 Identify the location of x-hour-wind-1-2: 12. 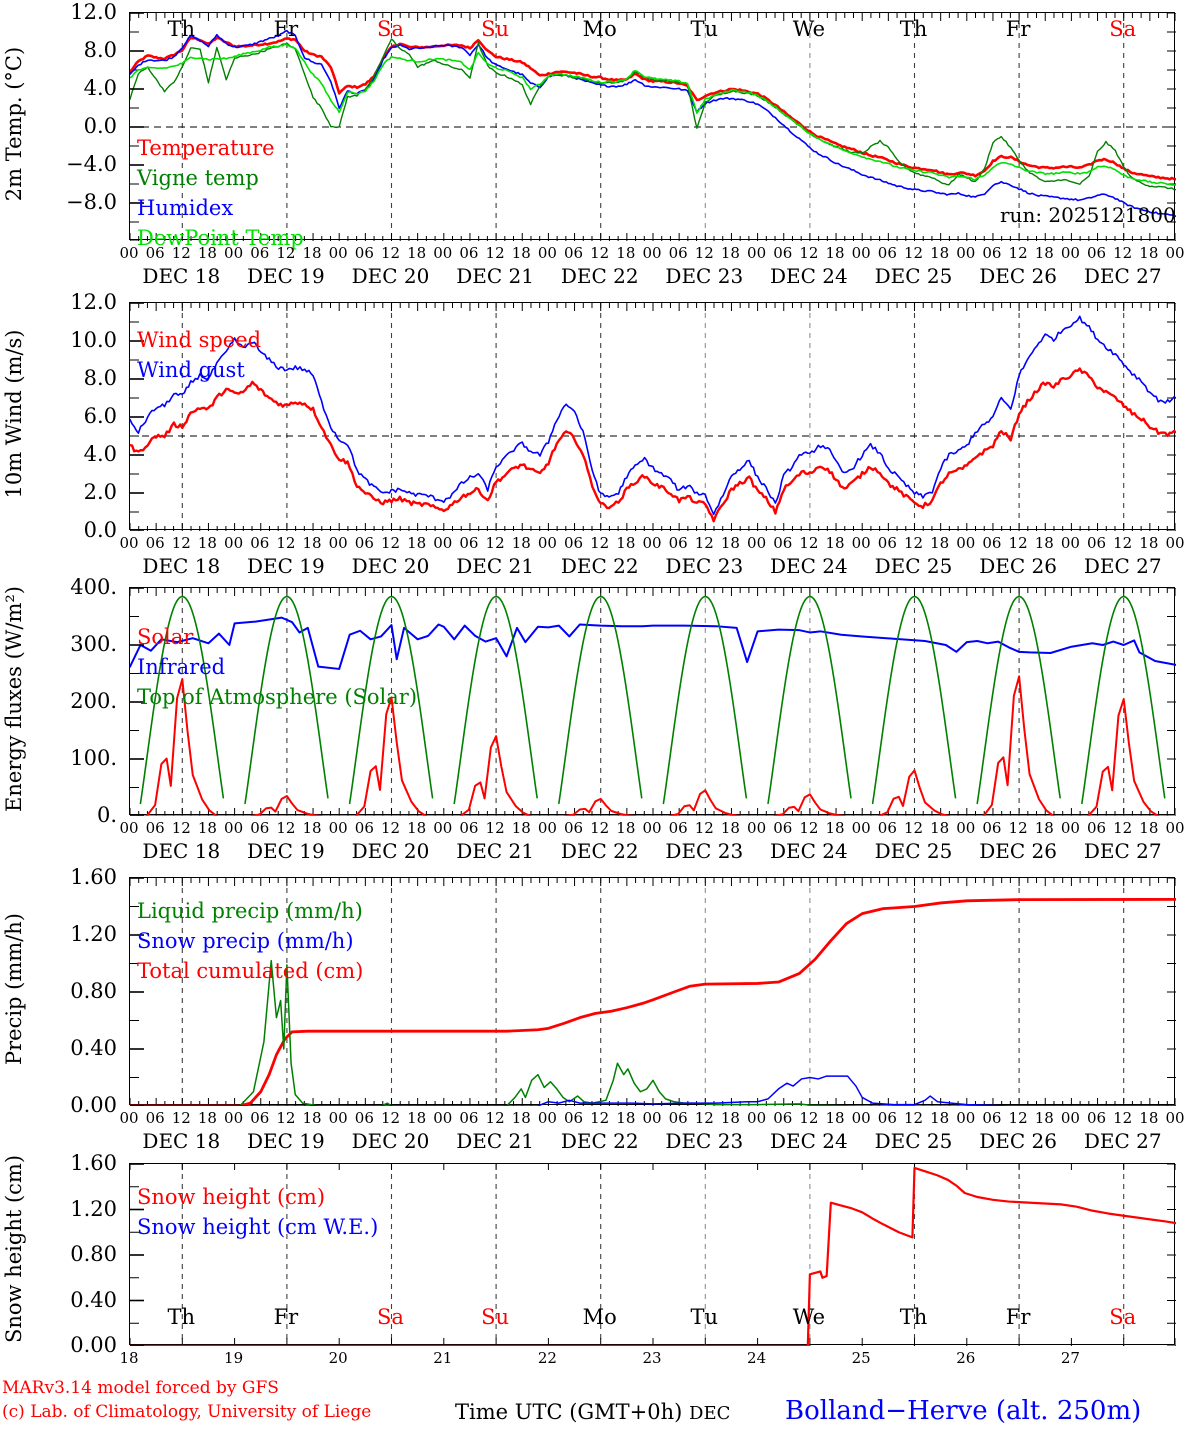
(286, 543).